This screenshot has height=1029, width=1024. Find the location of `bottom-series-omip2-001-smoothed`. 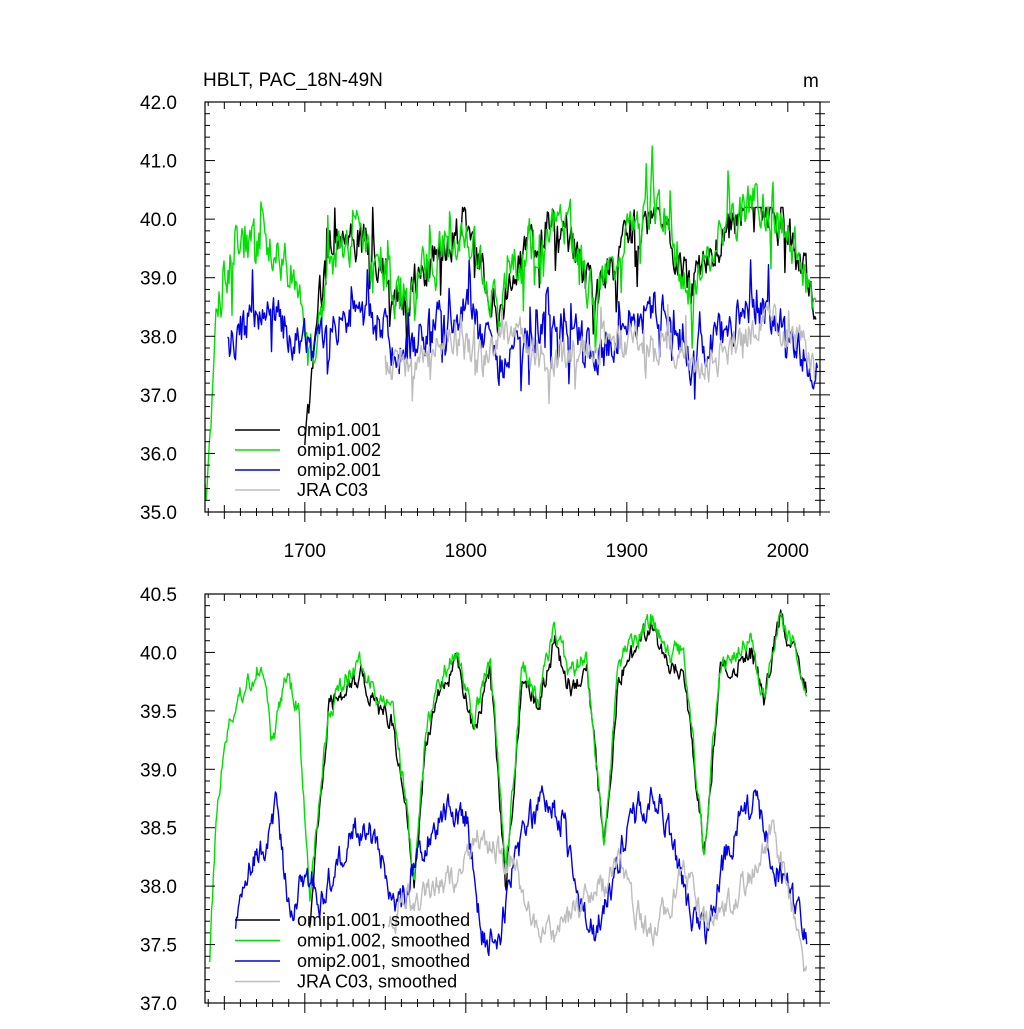

bottom-series-omip2-001-smoothed is located at coordinates (521, 871).